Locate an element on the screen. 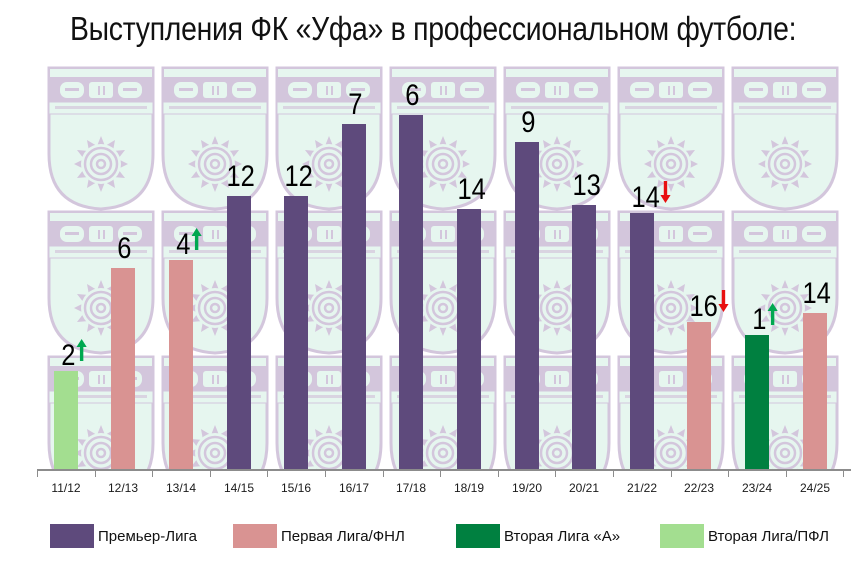 The width and height of the screenshot is (864, 564). x-axis-label: 24/25 is located at coordinates (815, 488).